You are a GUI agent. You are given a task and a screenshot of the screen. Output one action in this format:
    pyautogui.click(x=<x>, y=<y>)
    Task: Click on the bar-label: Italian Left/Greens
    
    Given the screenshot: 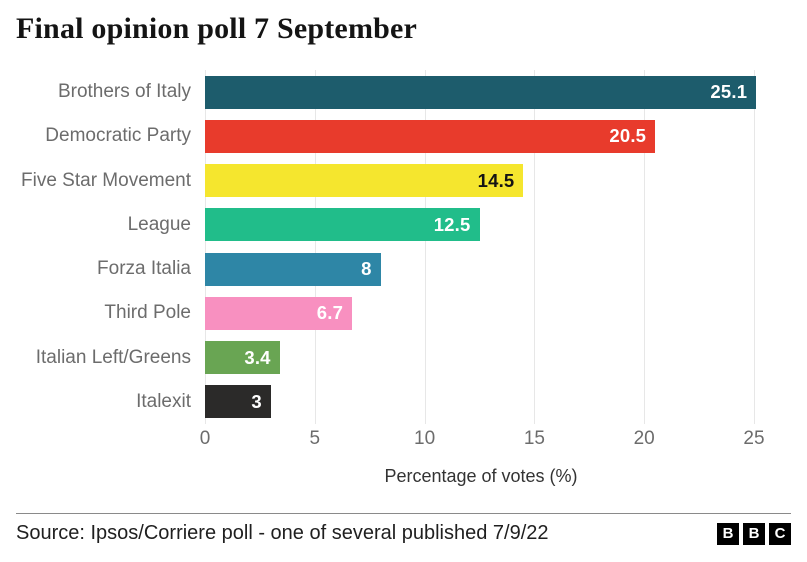 What is the action you would take?
    pyautogui.click(x=113, y=357)
    